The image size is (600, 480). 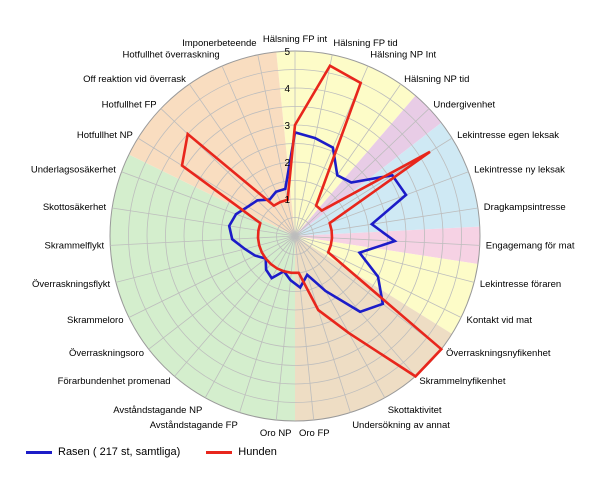 I want to click on legend-item-hunden: Hunden, so click(x=241, y=452).